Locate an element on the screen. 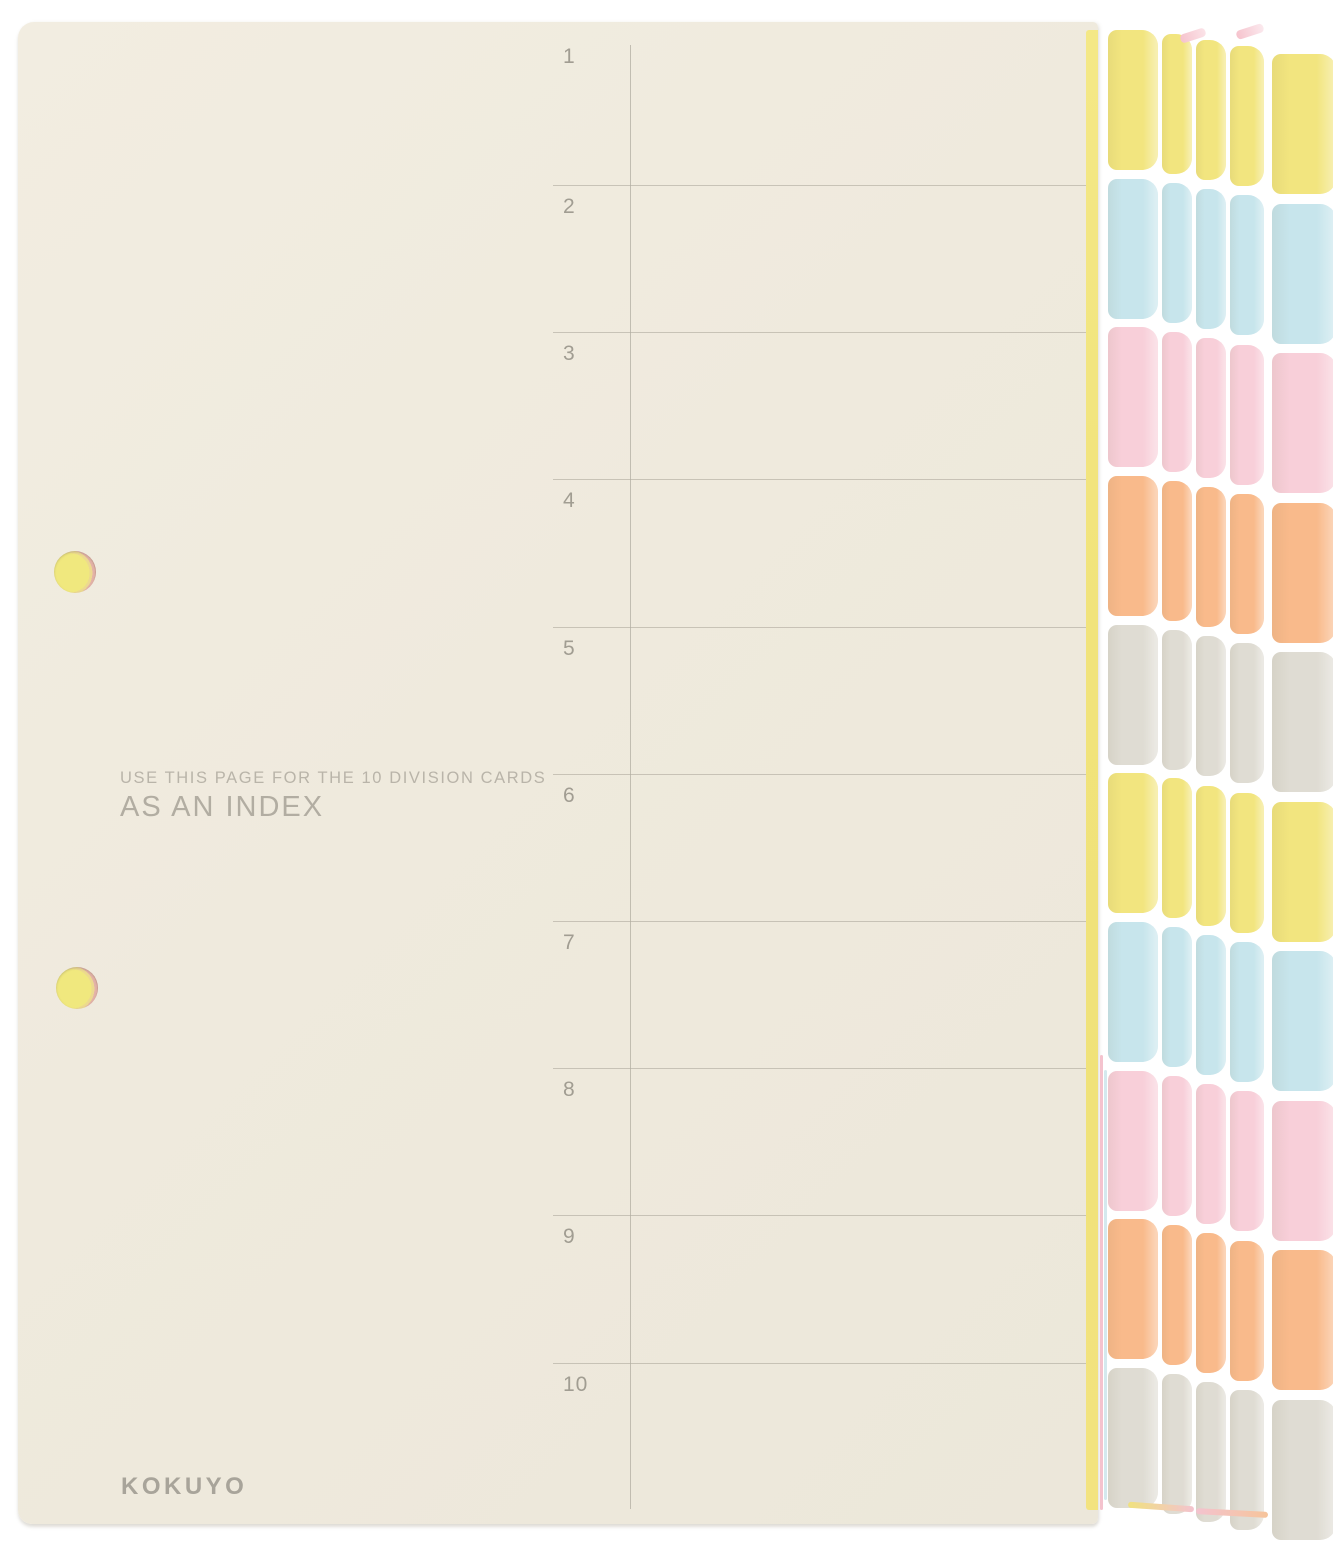  row-number-6: 6 is located at coordinates (569, 795).